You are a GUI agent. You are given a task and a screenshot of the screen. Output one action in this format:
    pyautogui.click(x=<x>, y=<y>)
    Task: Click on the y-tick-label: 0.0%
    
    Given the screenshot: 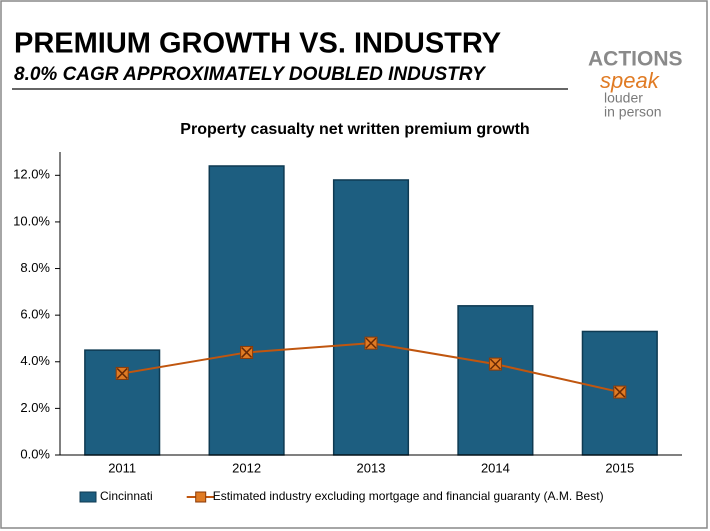 What is the action you would take?
    pyautogui.click(x=35, y=453)
    